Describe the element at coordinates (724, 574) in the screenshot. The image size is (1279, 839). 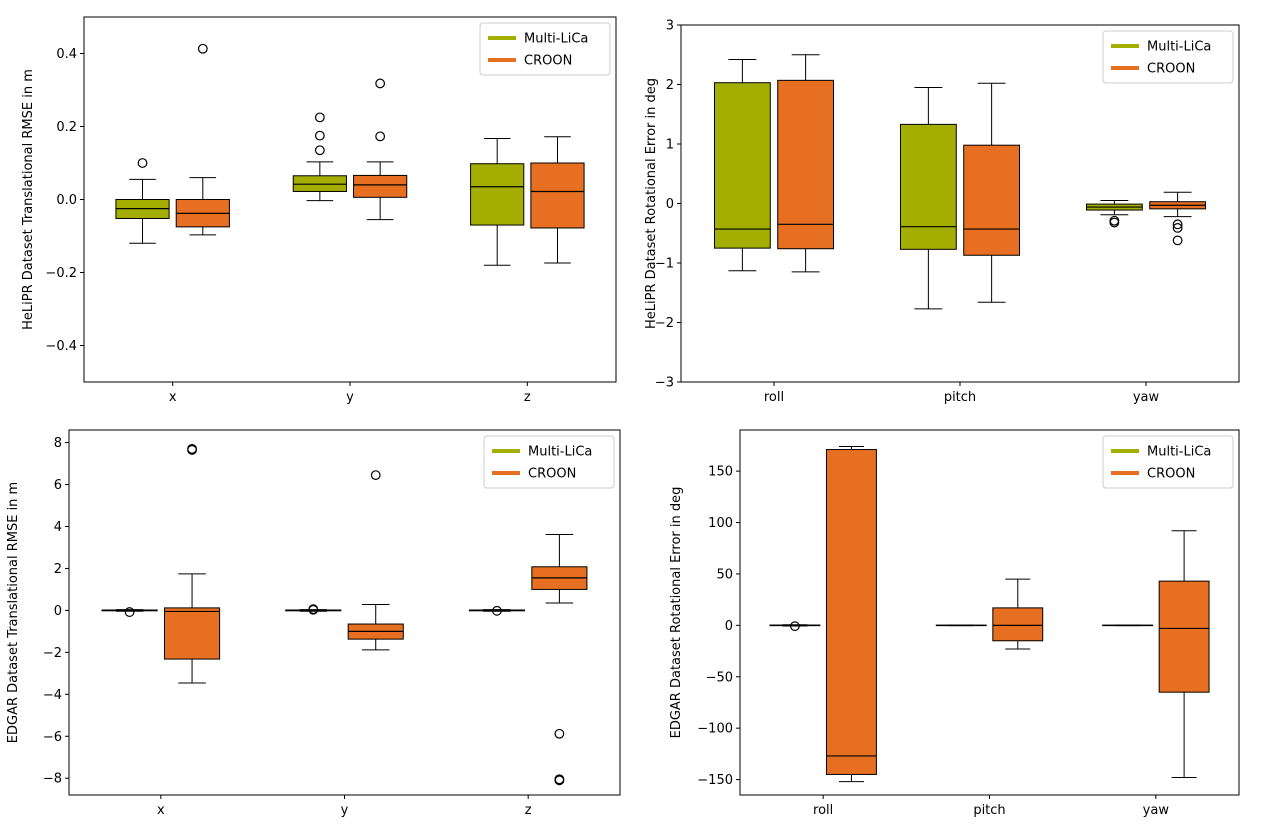
I see `y-tick-label: 50` at that location.